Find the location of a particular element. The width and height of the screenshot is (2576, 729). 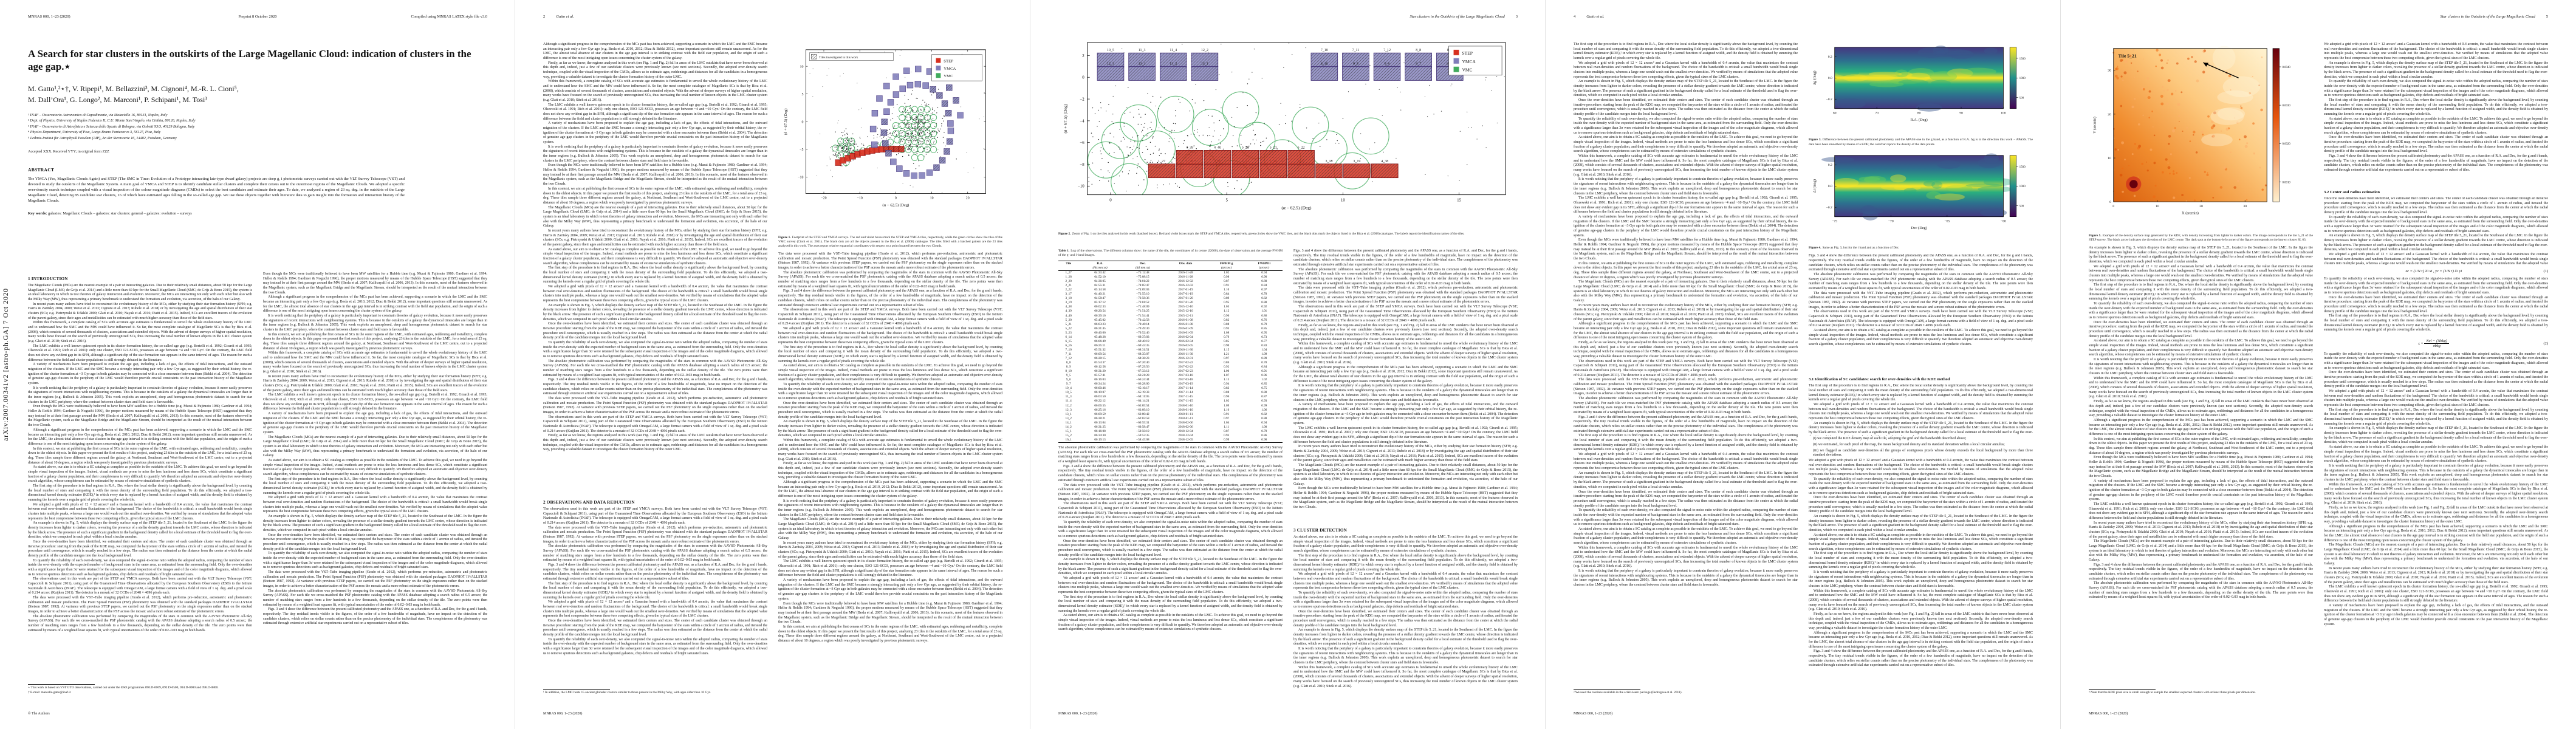

table-cell: 2_20 is located at coordinates (1068, 281).